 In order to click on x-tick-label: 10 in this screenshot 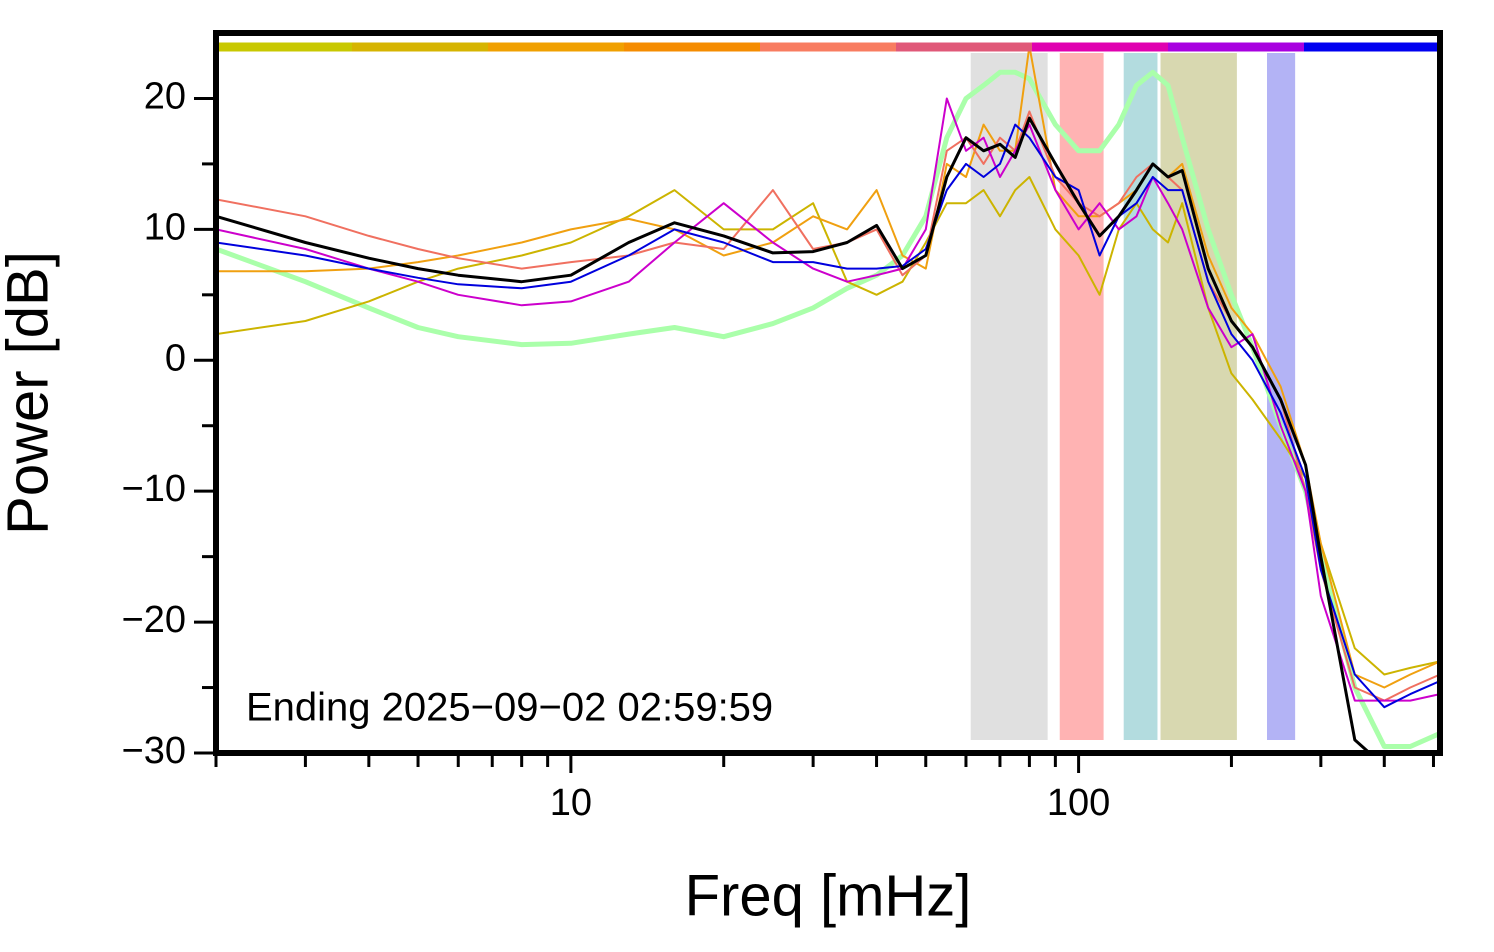, I will do `click(571, 803)`.